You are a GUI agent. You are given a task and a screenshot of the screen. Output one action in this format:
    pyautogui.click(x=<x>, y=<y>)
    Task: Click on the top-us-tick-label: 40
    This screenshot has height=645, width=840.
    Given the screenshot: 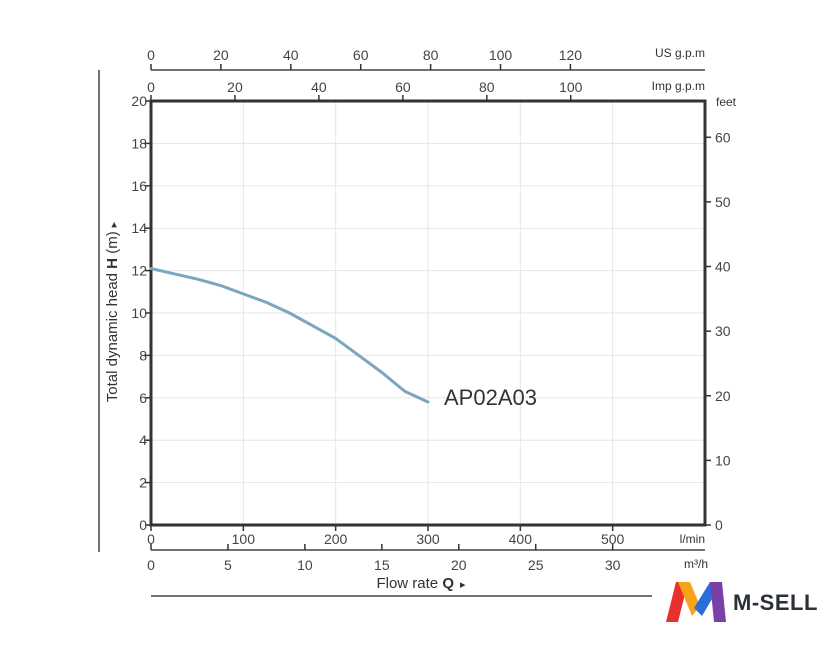 What is the action you would take?
    pyautogui.click(x=291, y=55)
    